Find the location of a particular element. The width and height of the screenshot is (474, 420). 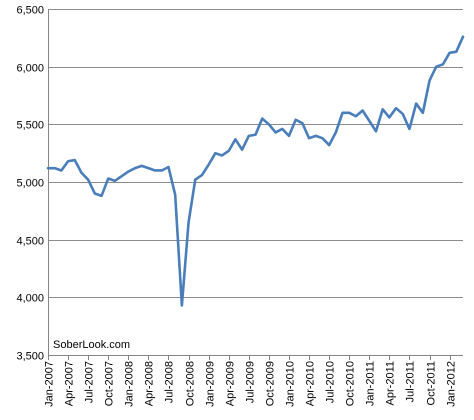

x-tick-label: Jan-2009 is located at coordinates (211, 384).